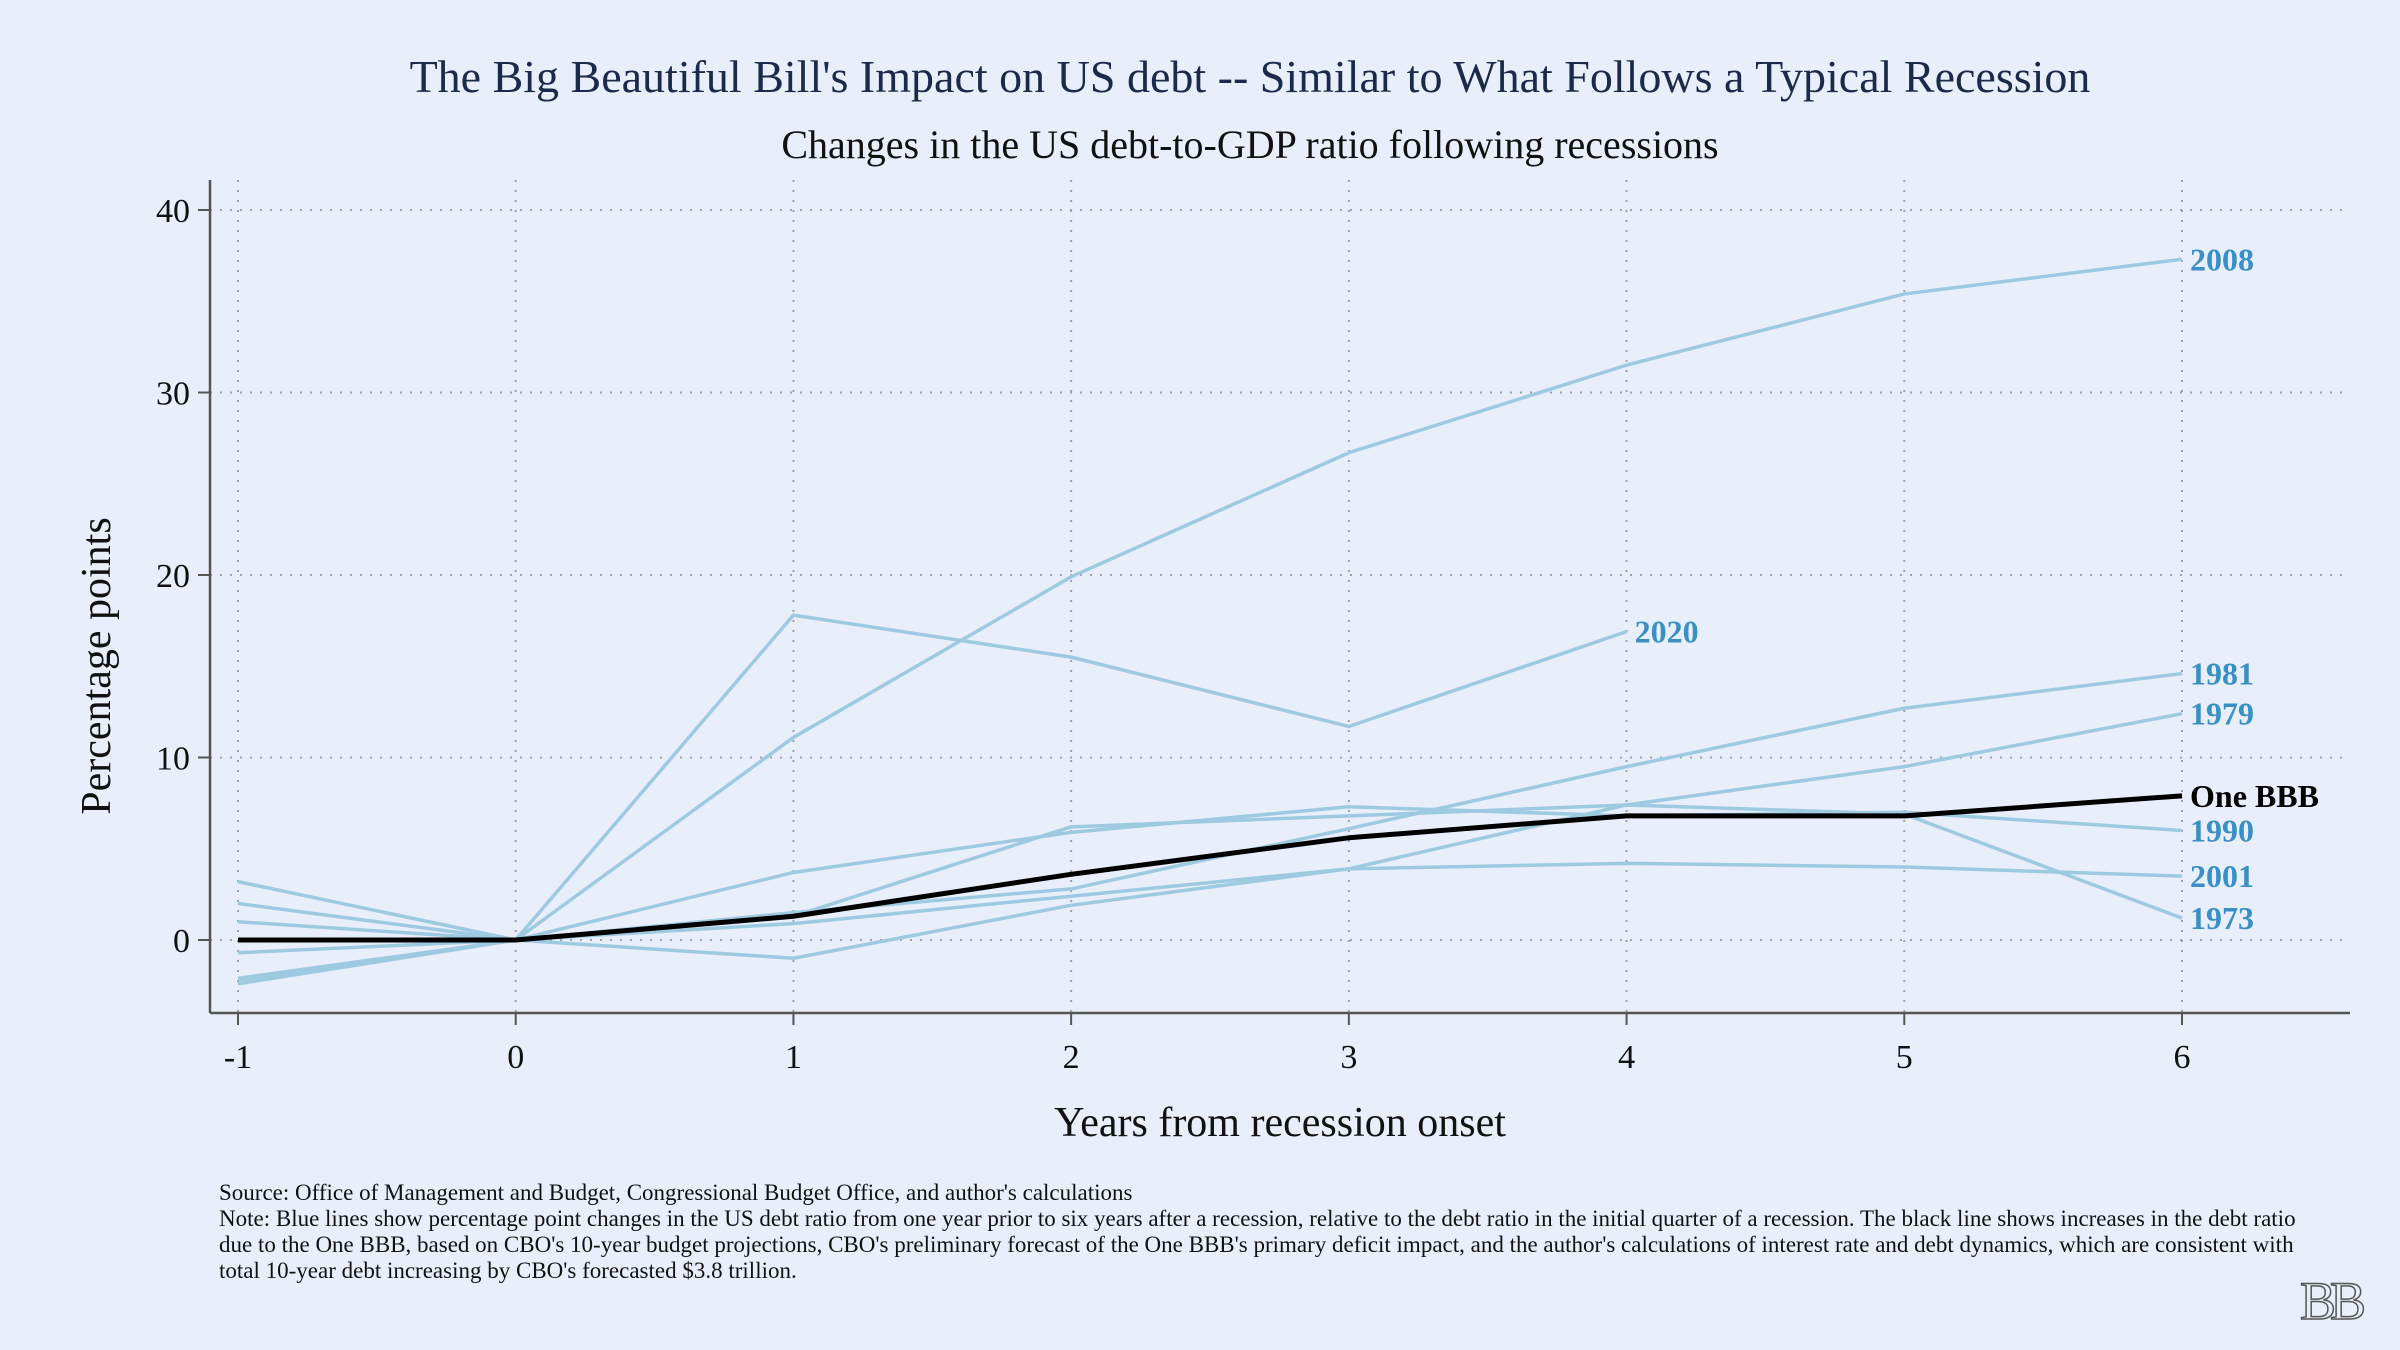 The image size is (2400, 1350). Describe the element at coordinates (1977, 588) in the screenshot. I see `series-labels: 2008 2020 1981 1979 1990 2001 1973 One BBB` at that location.